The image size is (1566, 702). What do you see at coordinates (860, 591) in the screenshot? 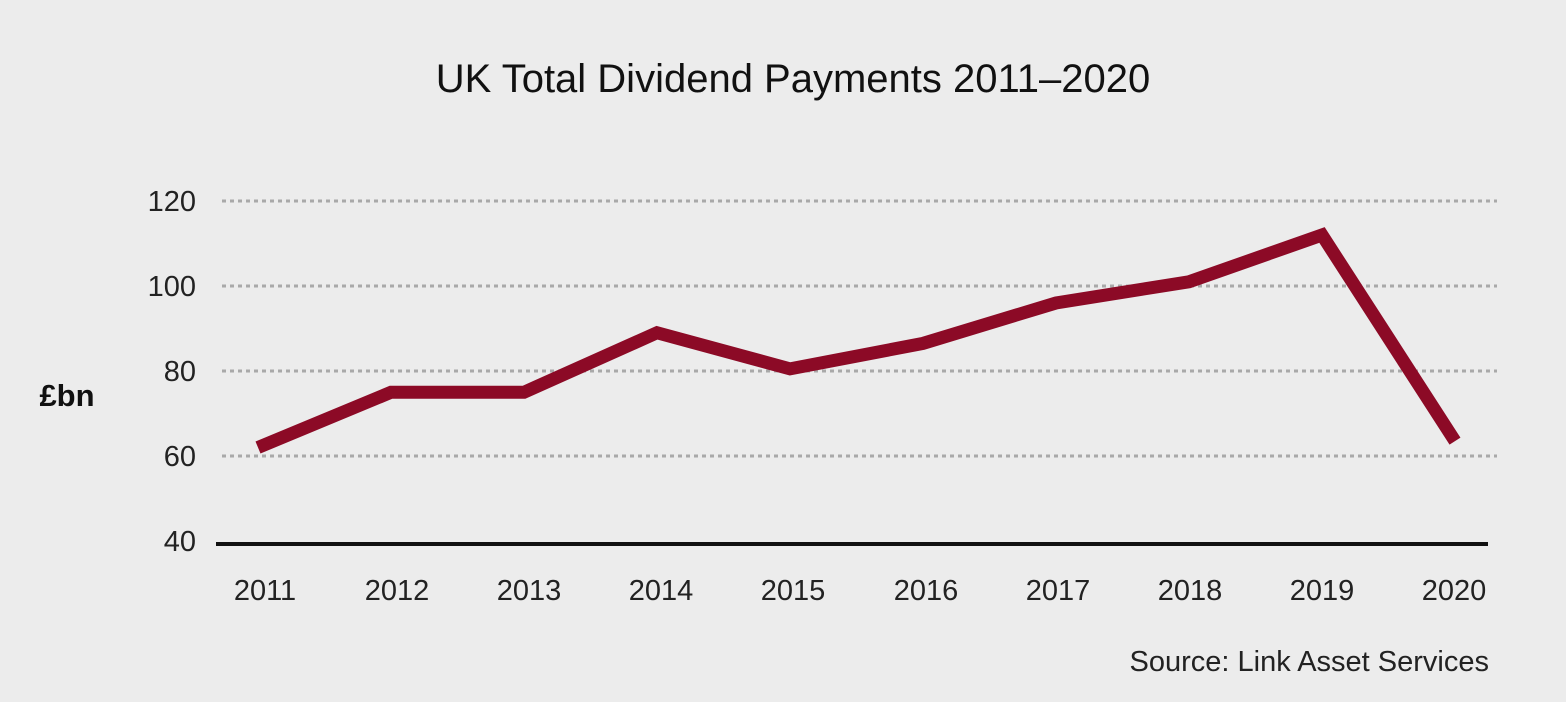
I see `x-axis-ticks: 2011 2012 2013 2014 2015 2016 2017 2018 2019 2020` at bounding box center [860, 591].